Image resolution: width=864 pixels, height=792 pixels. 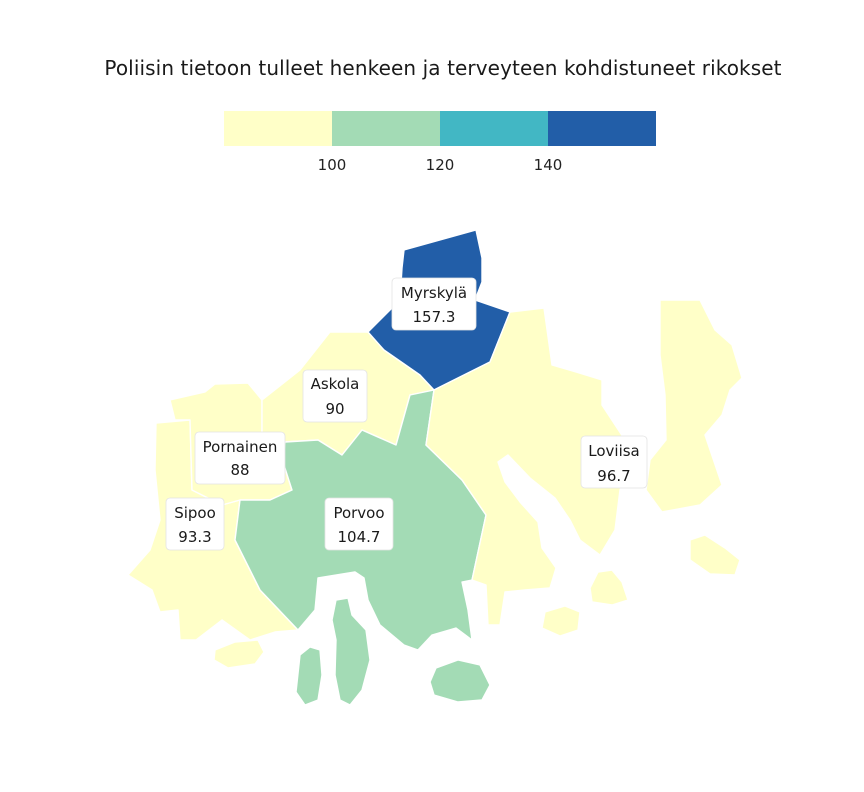 What do you see at coordinates (359, 524) in the screenshot?
I see `label-porvoo: Porvoo 104.7` at bounding box center [359, 524].